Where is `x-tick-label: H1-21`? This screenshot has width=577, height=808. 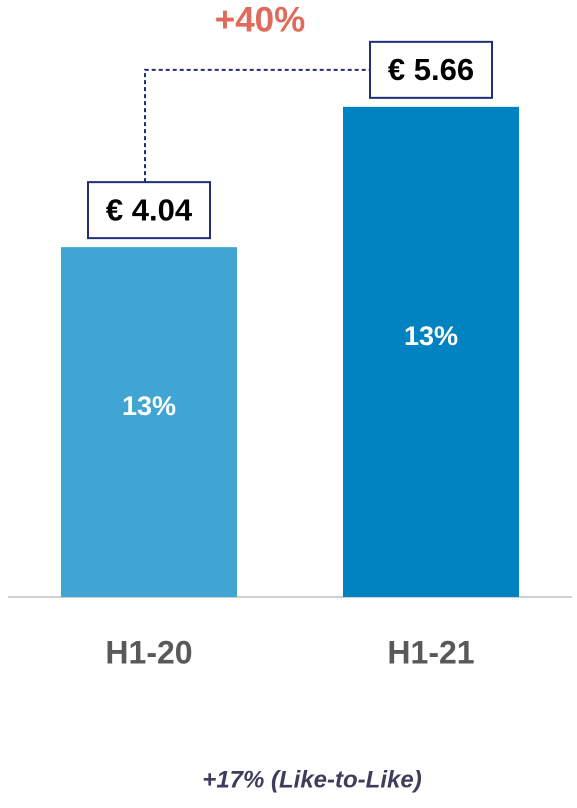 x-tick-label: H1-21 is located at coordinates (430, 652).